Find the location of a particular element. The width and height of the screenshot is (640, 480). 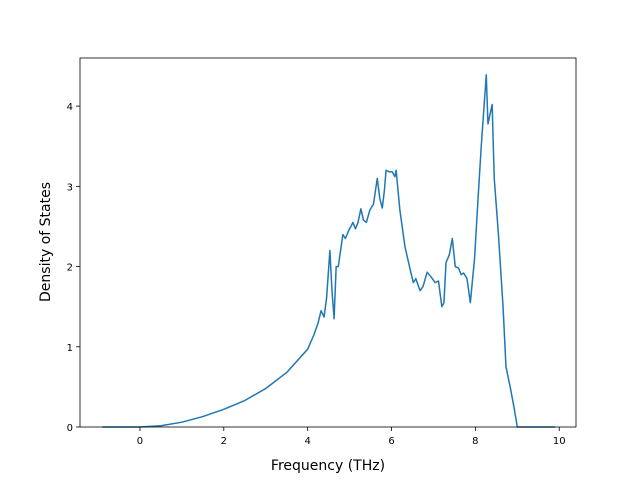

y-tick-label: 1 is located at coordinates (70, 348).